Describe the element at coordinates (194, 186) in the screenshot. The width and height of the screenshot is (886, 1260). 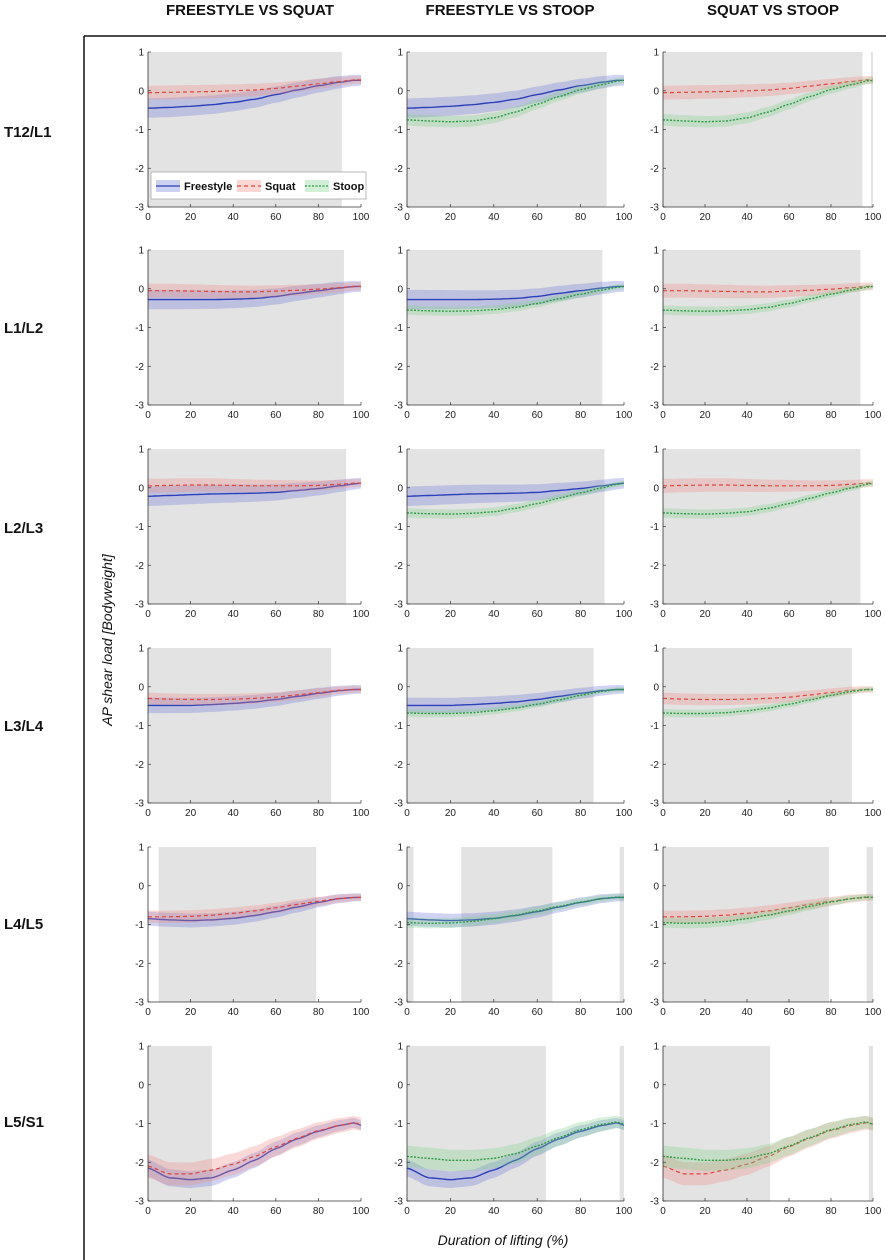
I see `legend-item-freestyle: Freestyle` at that location.